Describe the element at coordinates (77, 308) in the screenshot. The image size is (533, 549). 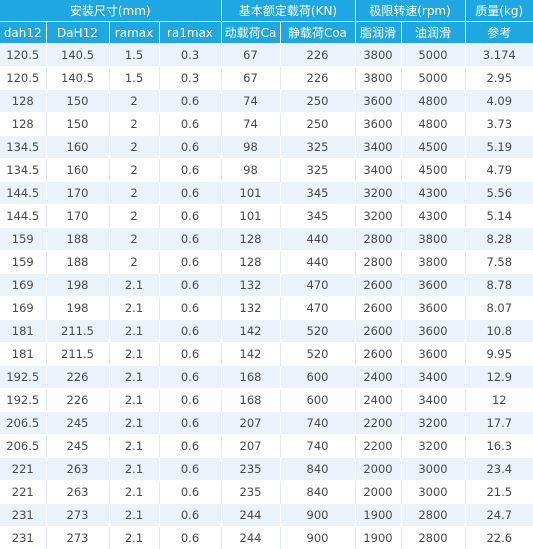
I see `table-cell: 198` at that location.